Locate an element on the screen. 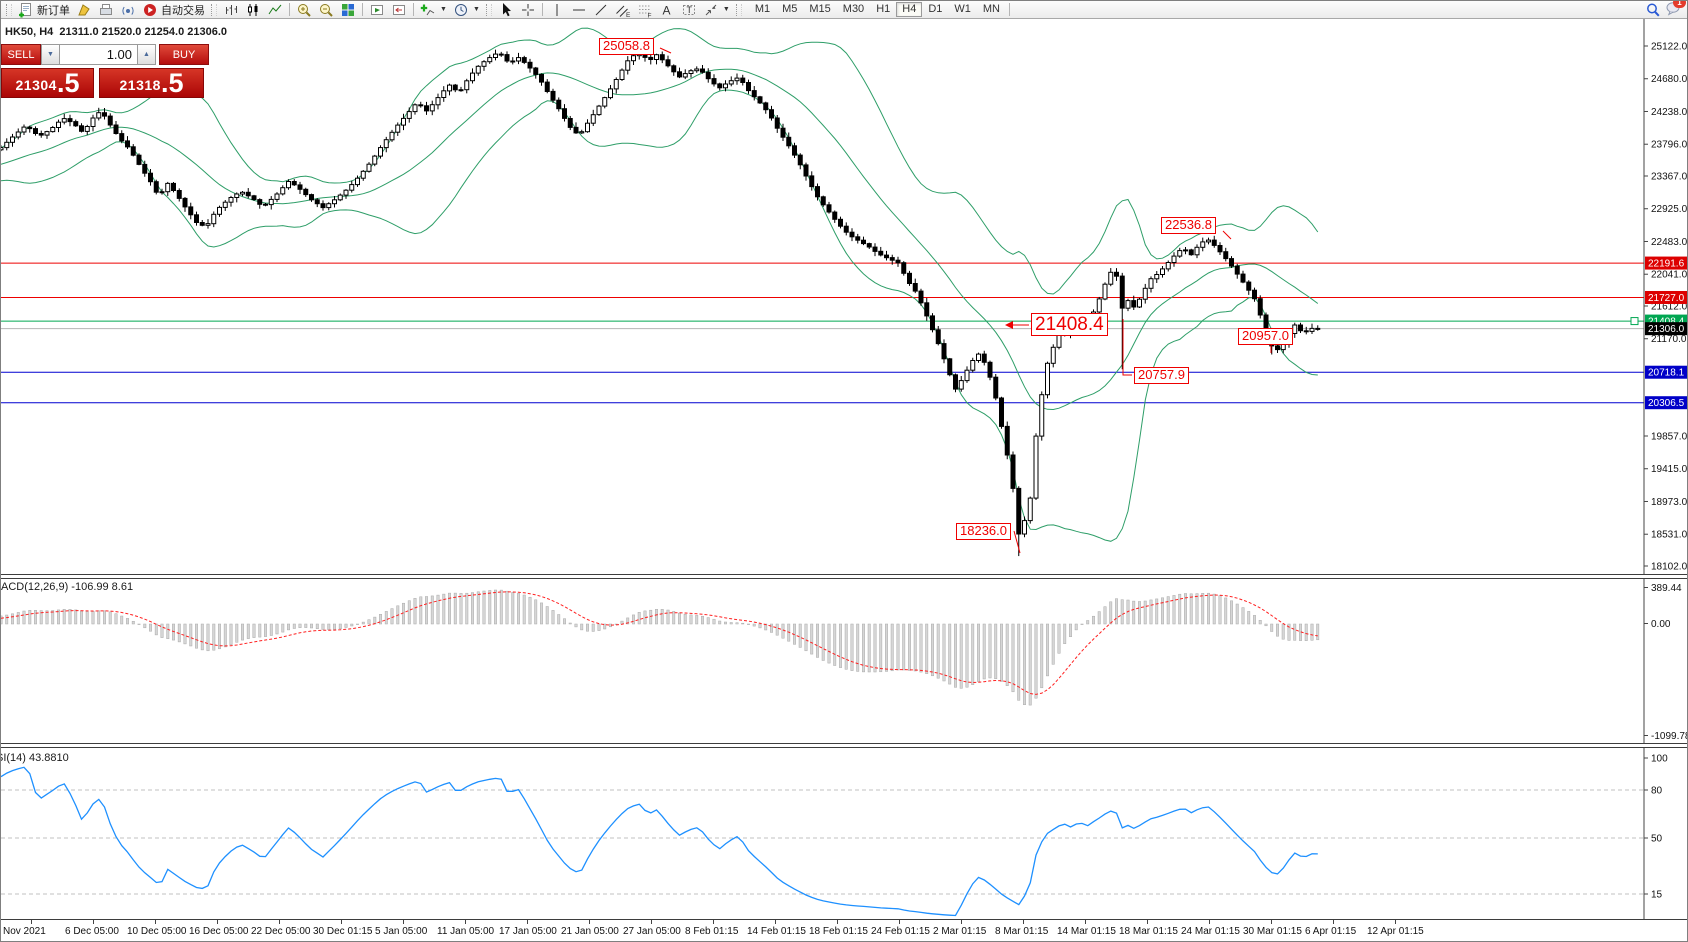 The height and width of the screenshot is (942, 1688). equidistant-channel-icon: E is located at coordinates (623, 10).